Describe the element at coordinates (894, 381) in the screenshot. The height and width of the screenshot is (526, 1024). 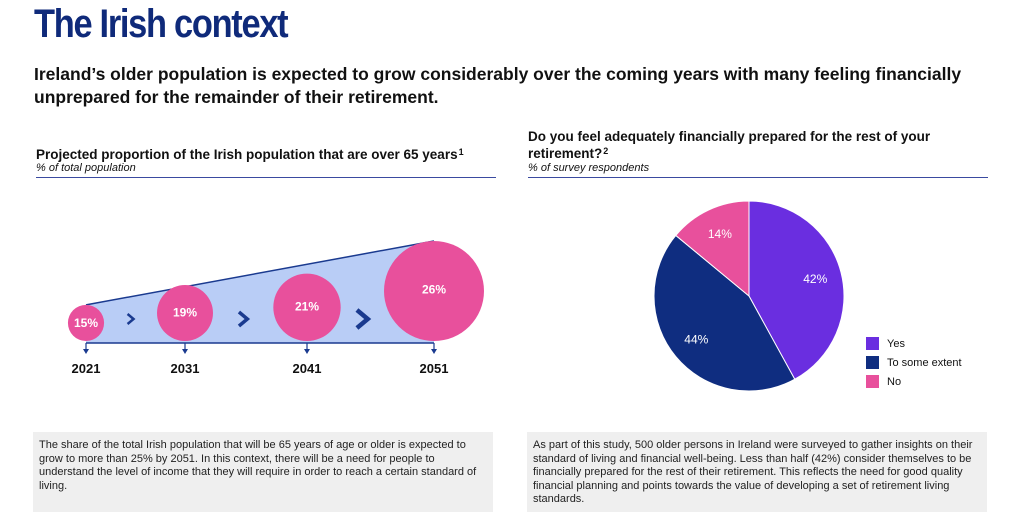
I see `legend-label: No` at that location.